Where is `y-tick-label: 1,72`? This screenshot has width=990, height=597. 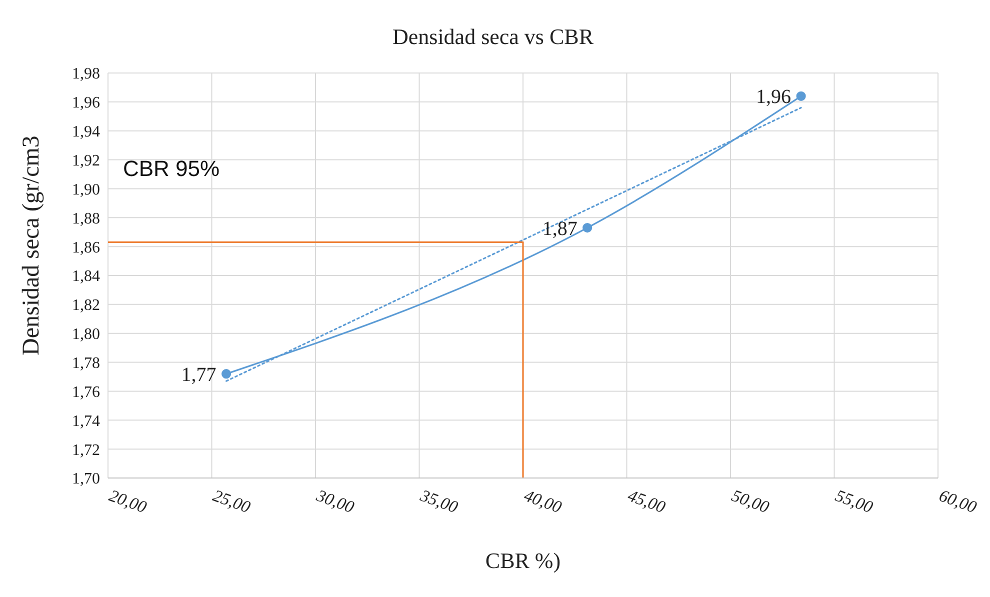
y-tick-label: 1,72 is located at coordinates (86, 450).